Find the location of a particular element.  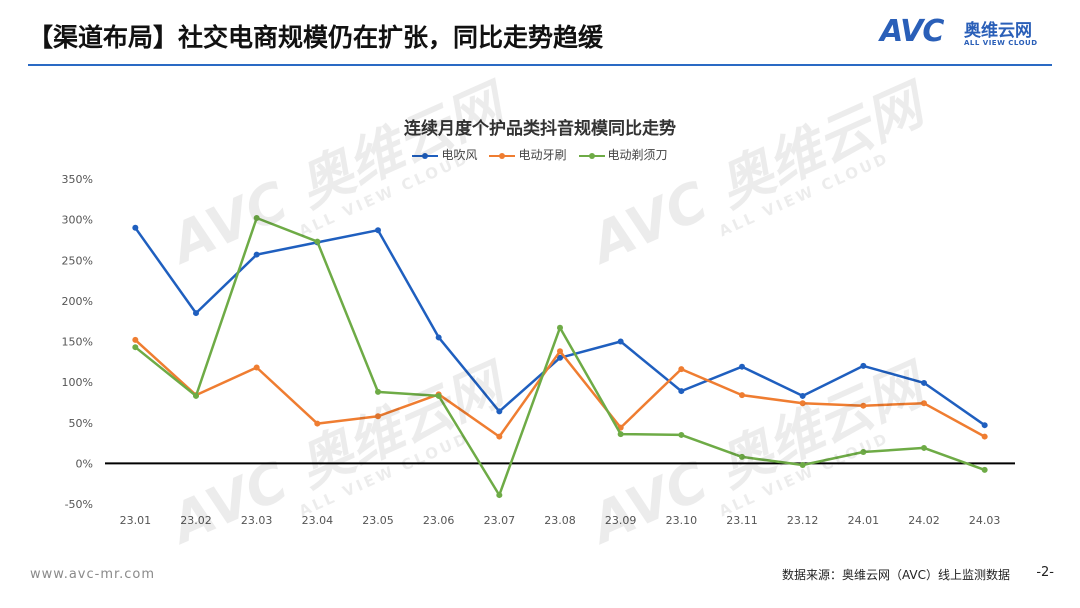

y-tick-label: 50% is located at coordinates (81, 423).